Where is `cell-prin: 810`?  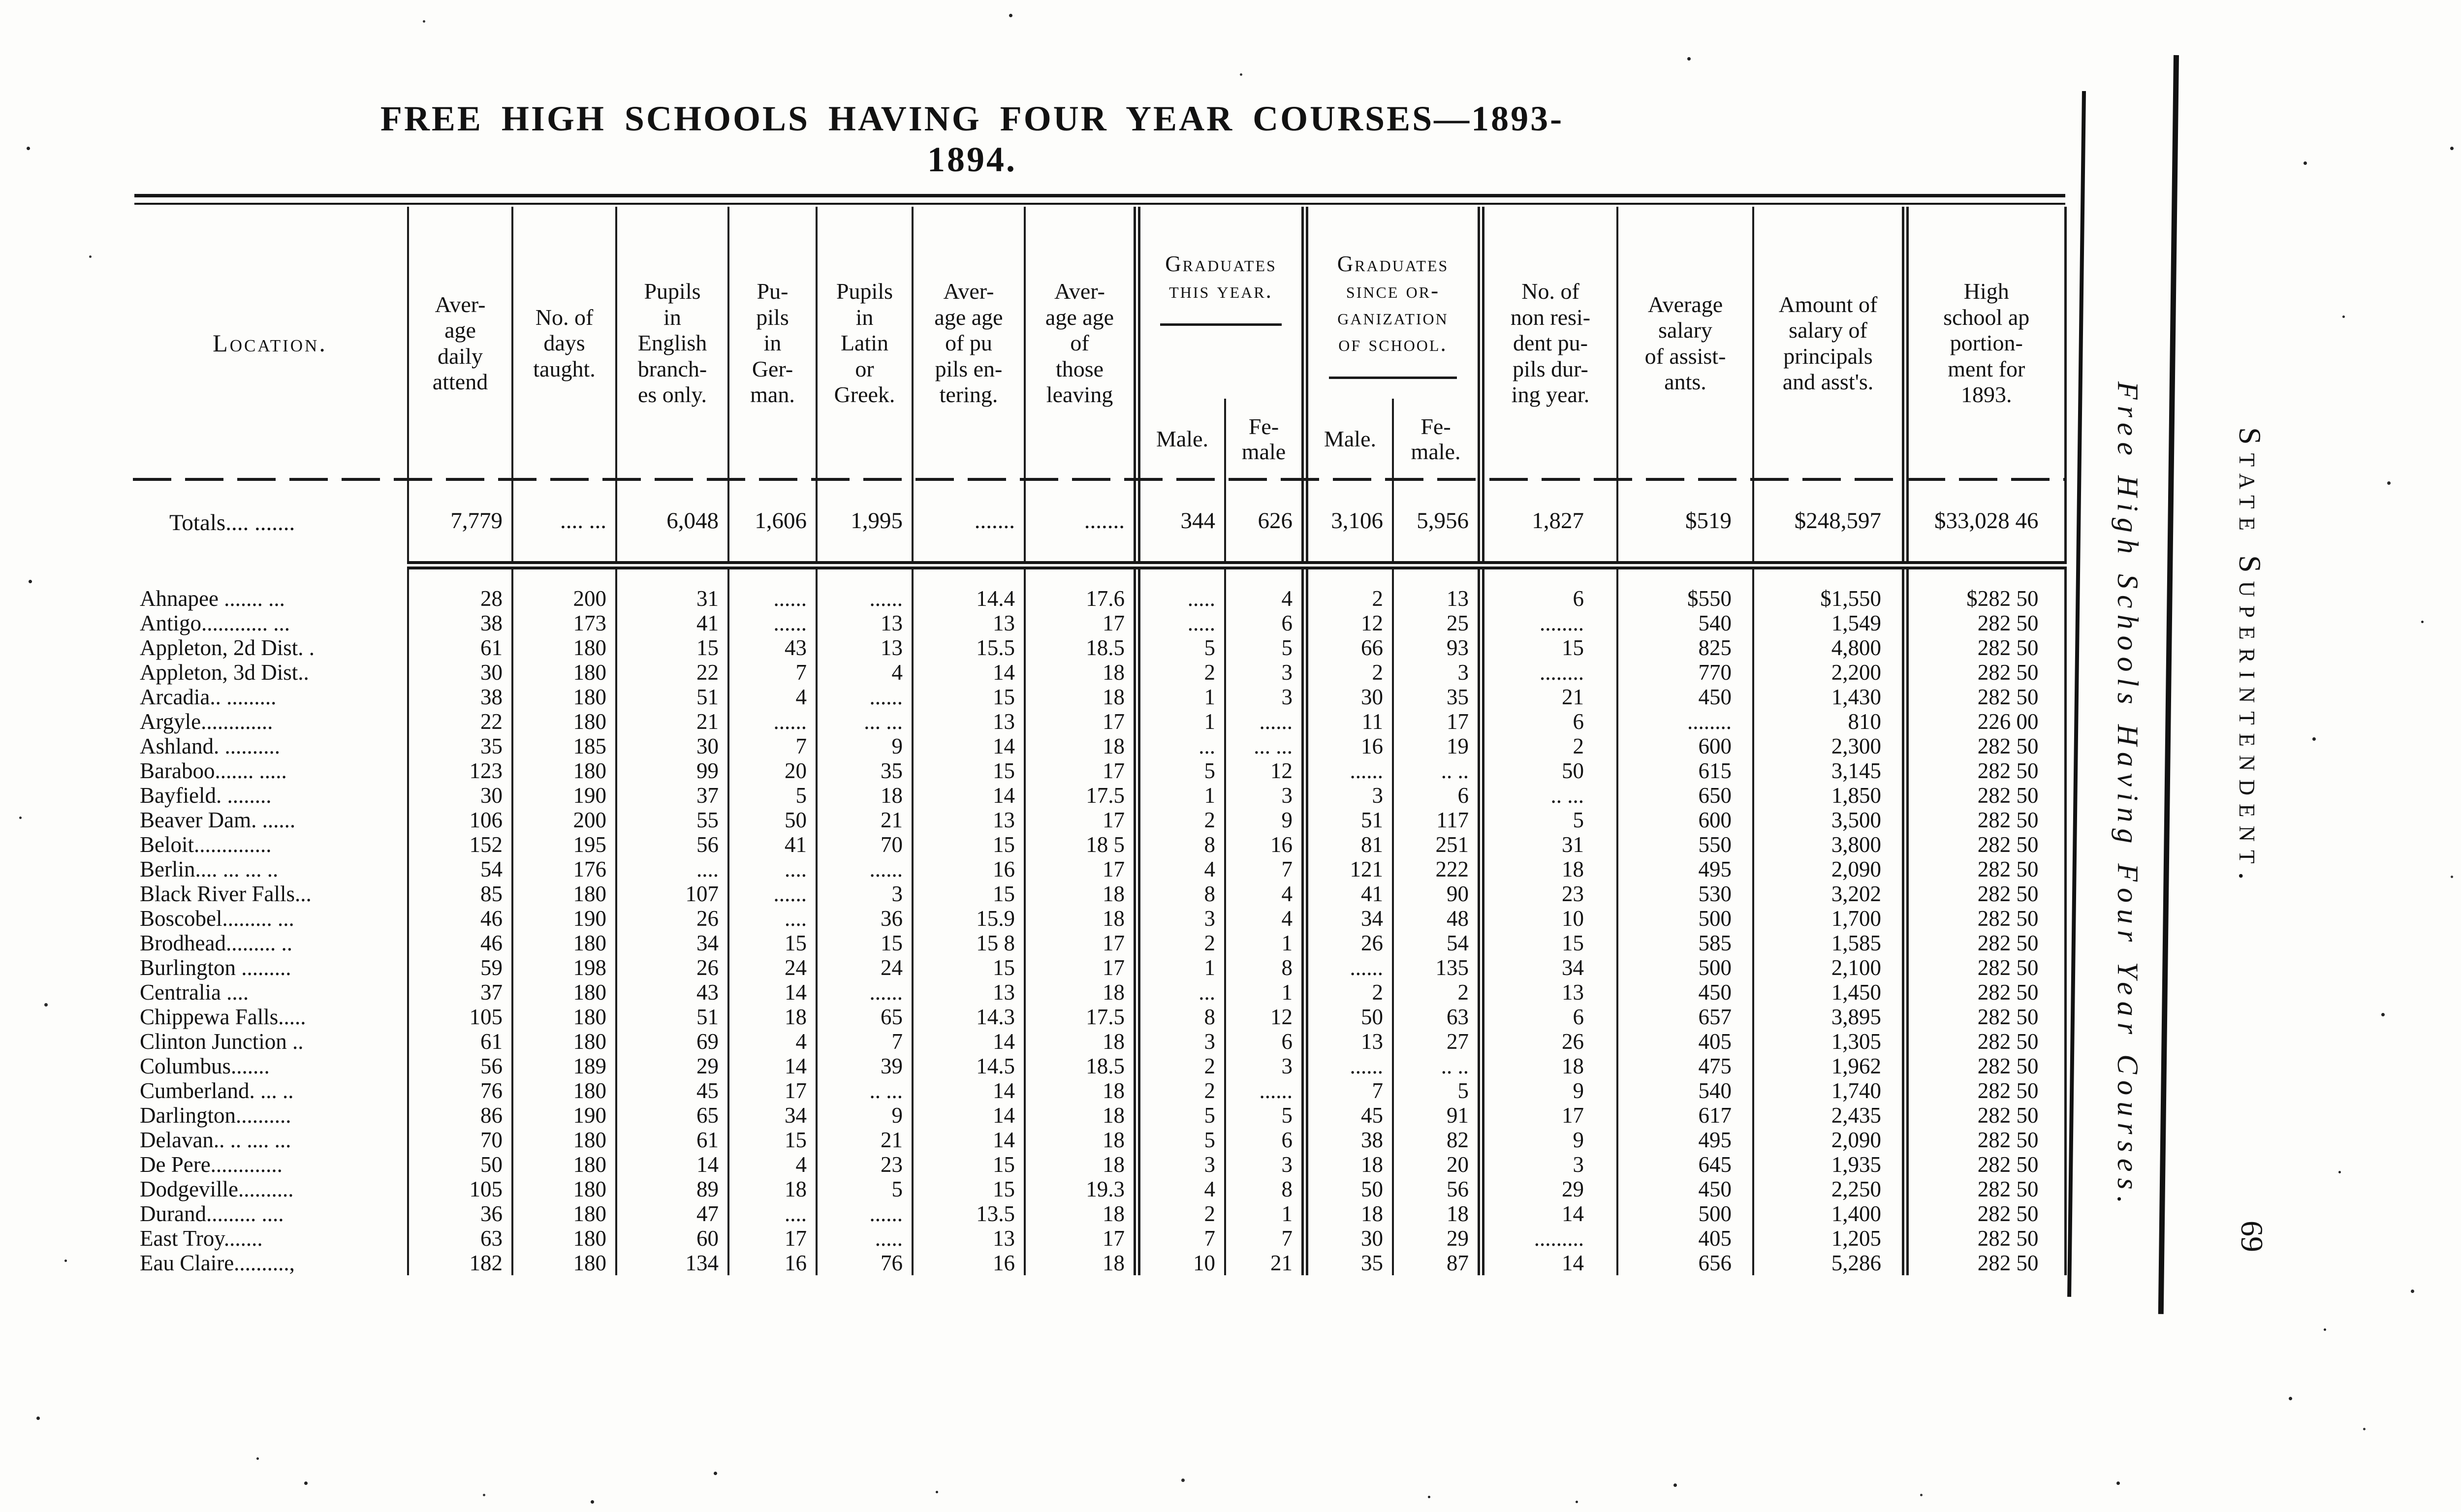
cell-prin: 810 is located at coordinates (1828, 721).